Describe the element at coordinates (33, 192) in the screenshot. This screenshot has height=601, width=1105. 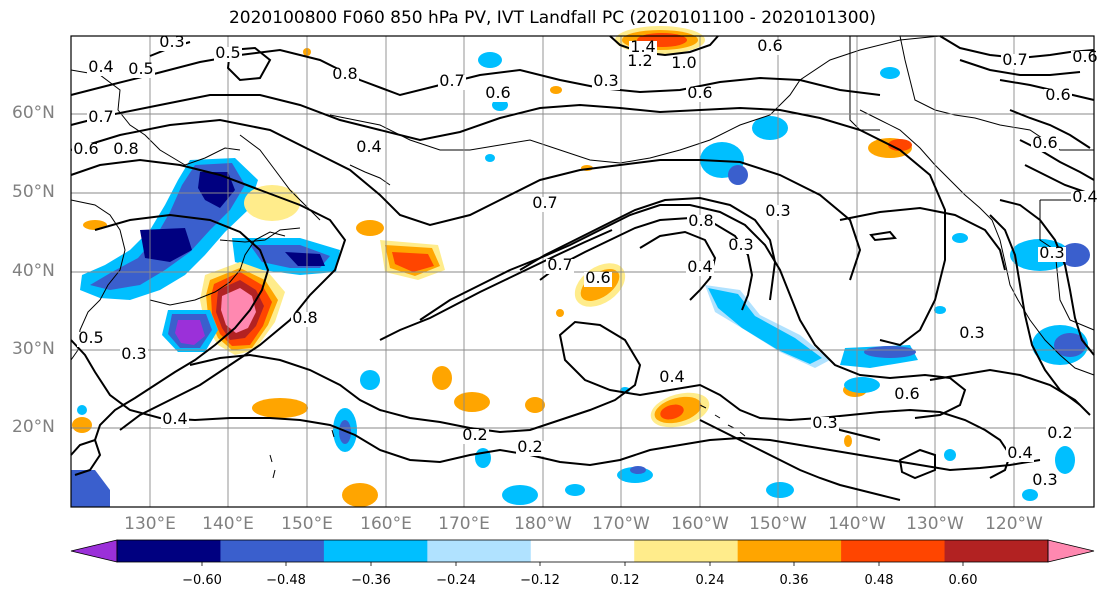
I see `latitude-label: 50°N` at that location.